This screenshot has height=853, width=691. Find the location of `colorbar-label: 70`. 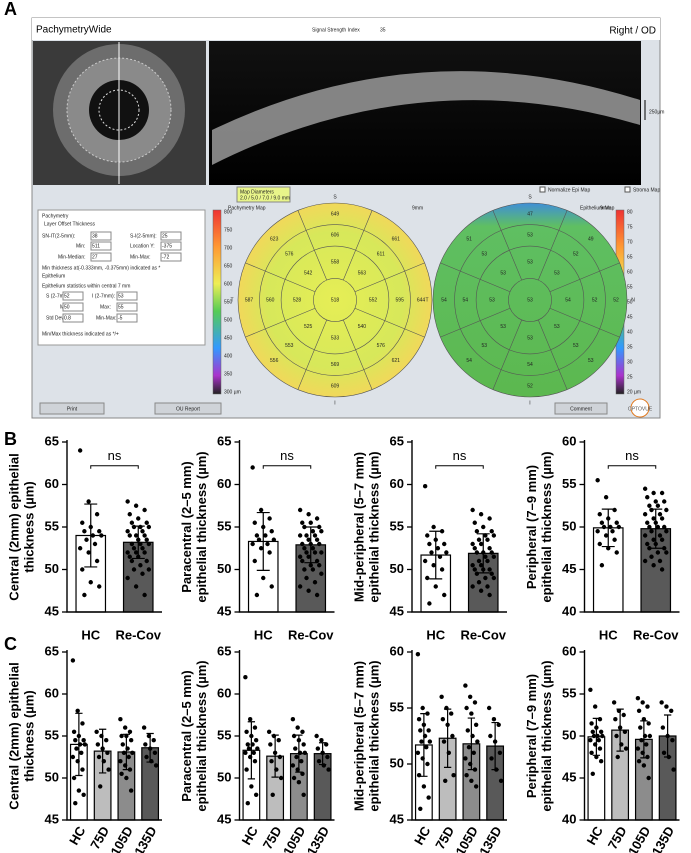

colorbar-label: 70 is located at coordinates (630, 242).